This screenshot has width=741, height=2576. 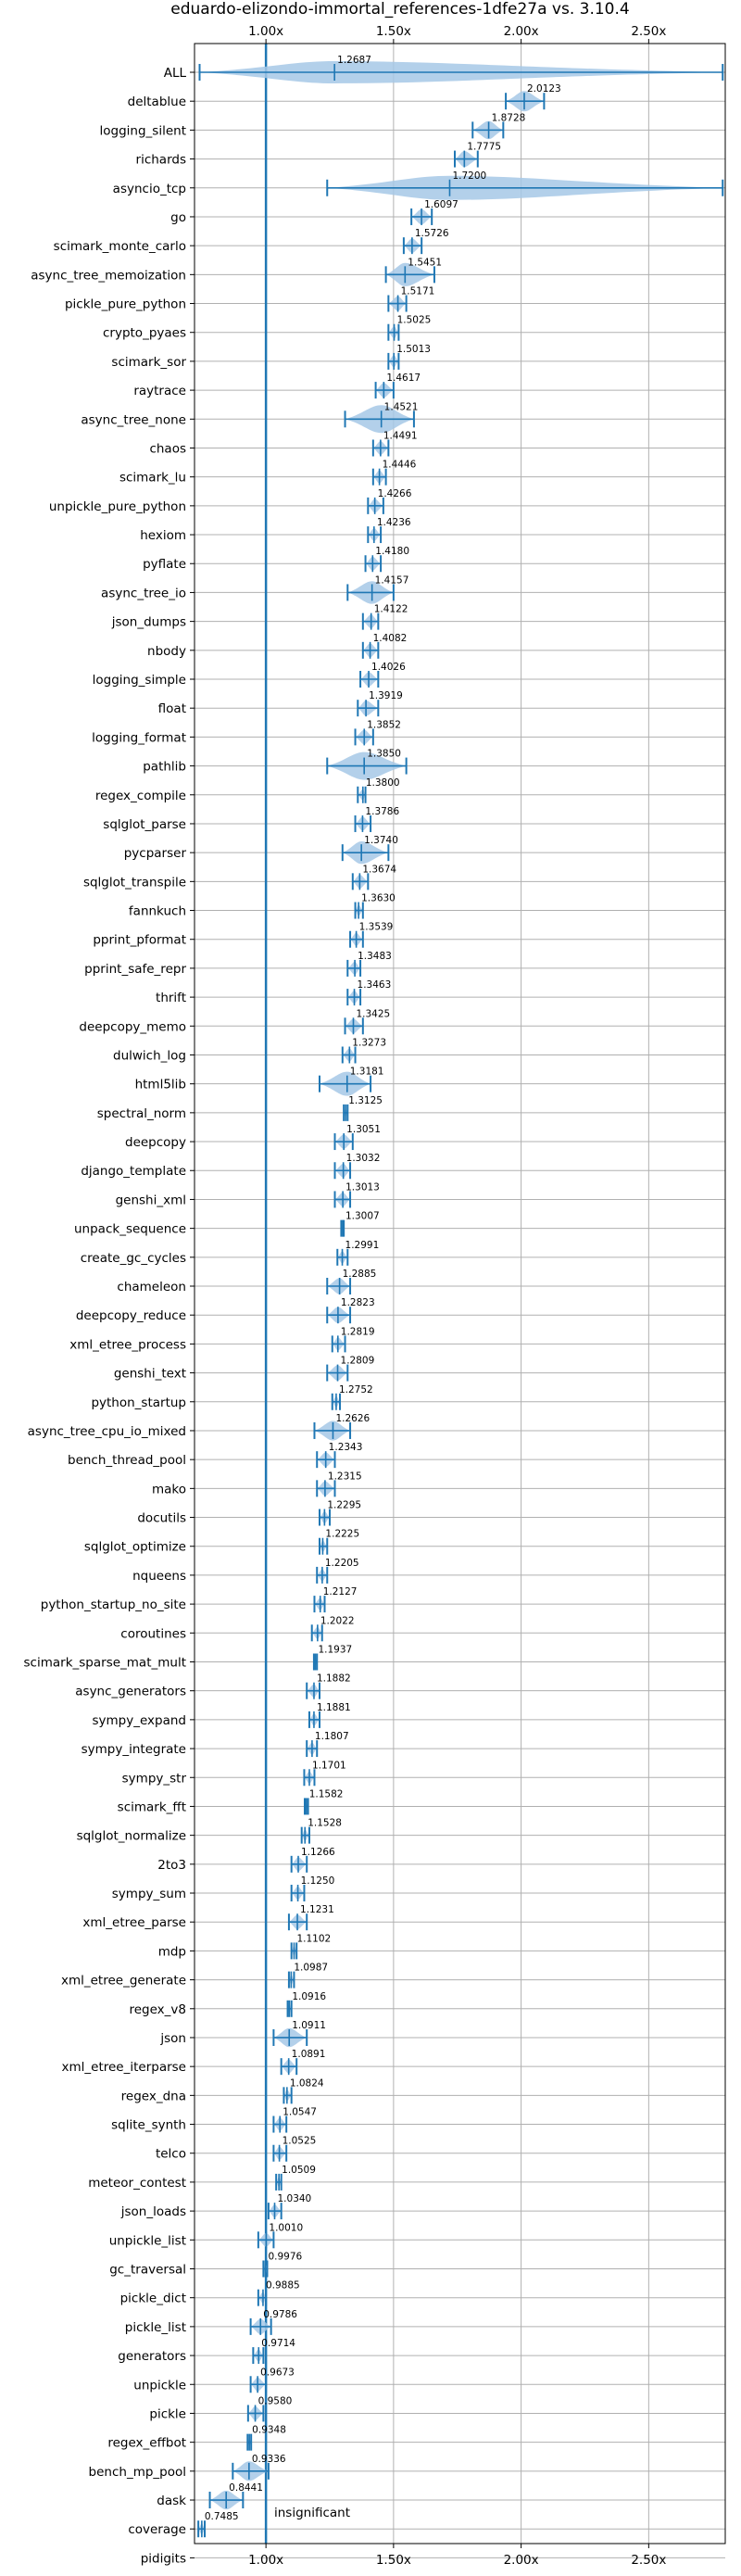 I want to click on value-label: 1.4266, so click(x=395, y=494).